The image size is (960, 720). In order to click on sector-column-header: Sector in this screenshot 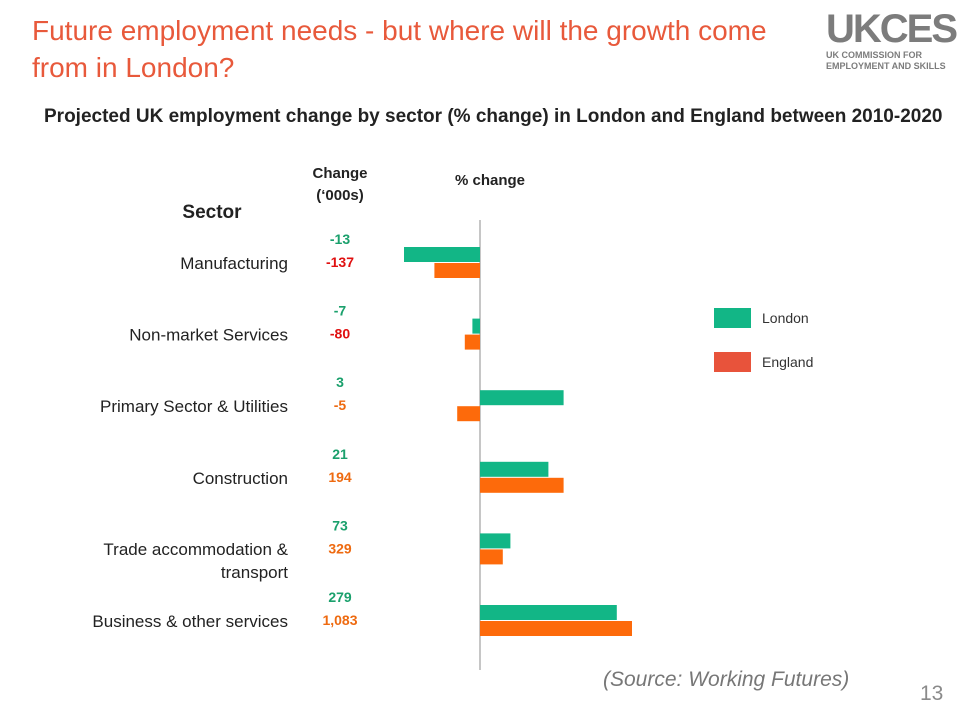, I will do `click(212, 212)`.